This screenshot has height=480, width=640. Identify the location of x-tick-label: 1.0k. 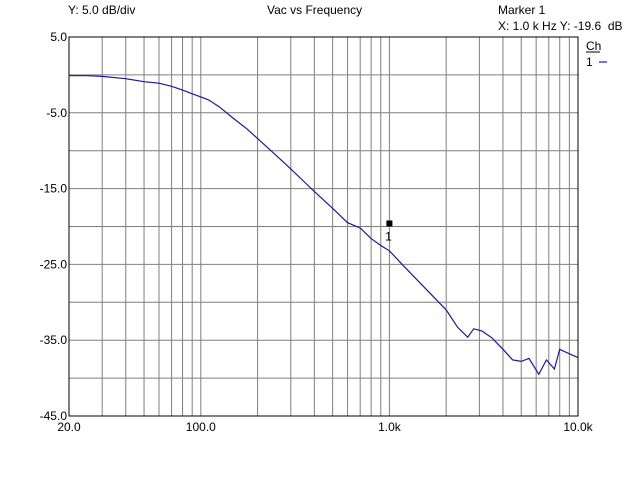
(390, 427).